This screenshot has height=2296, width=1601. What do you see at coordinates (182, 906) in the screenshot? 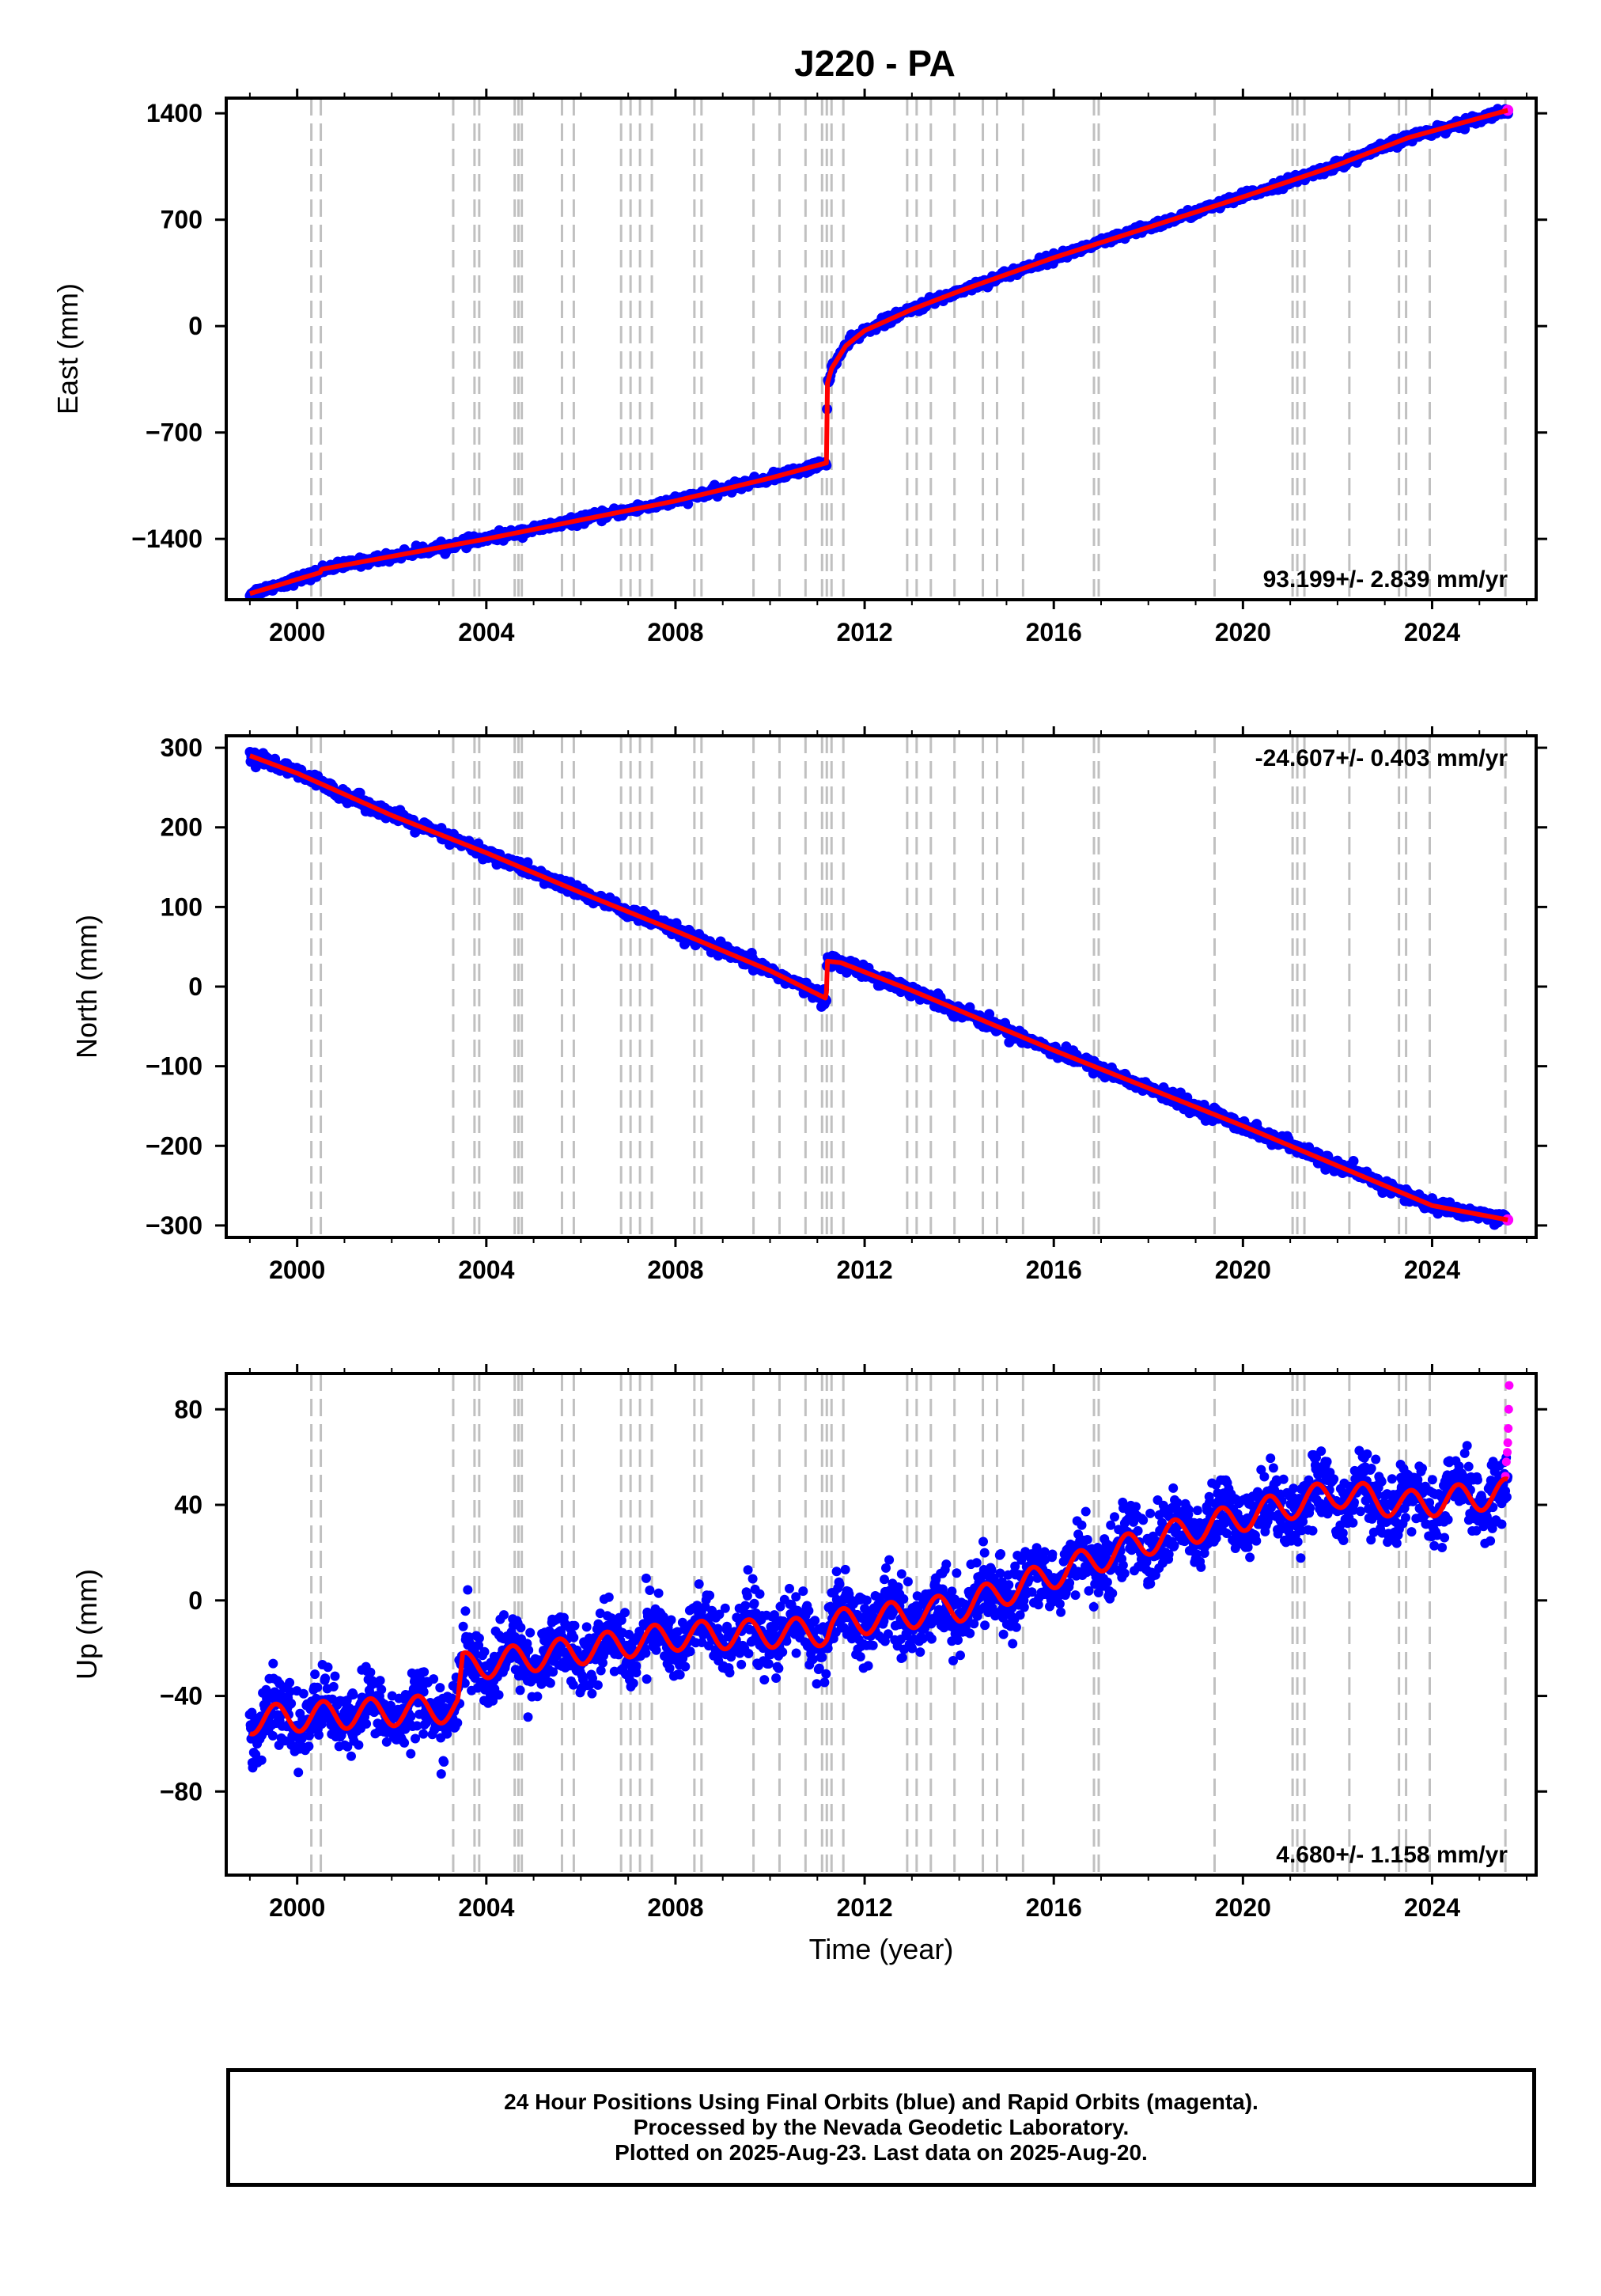
I see `y-tick-label: 100` at bounding box center [182, 906].